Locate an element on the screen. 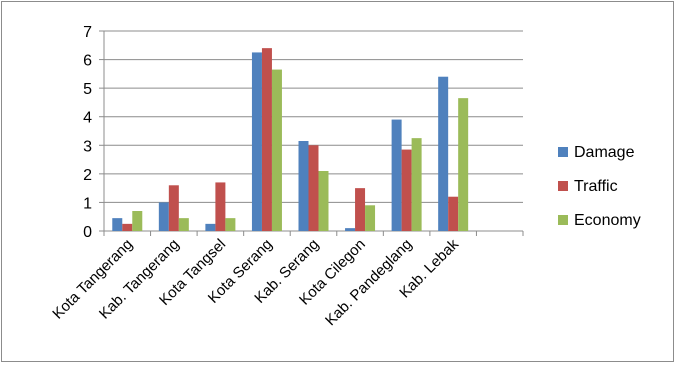 Image resolution: width=675 pixels, height=368 pixels. bar-economy-kota-serang is located at coordinates (276, 150).